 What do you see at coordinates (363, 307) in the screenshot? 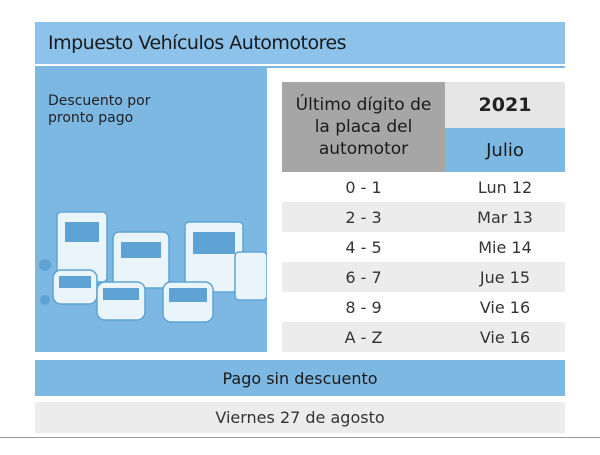
I see `digit-cell: 8 - 9` at bounding box center [363, 307].